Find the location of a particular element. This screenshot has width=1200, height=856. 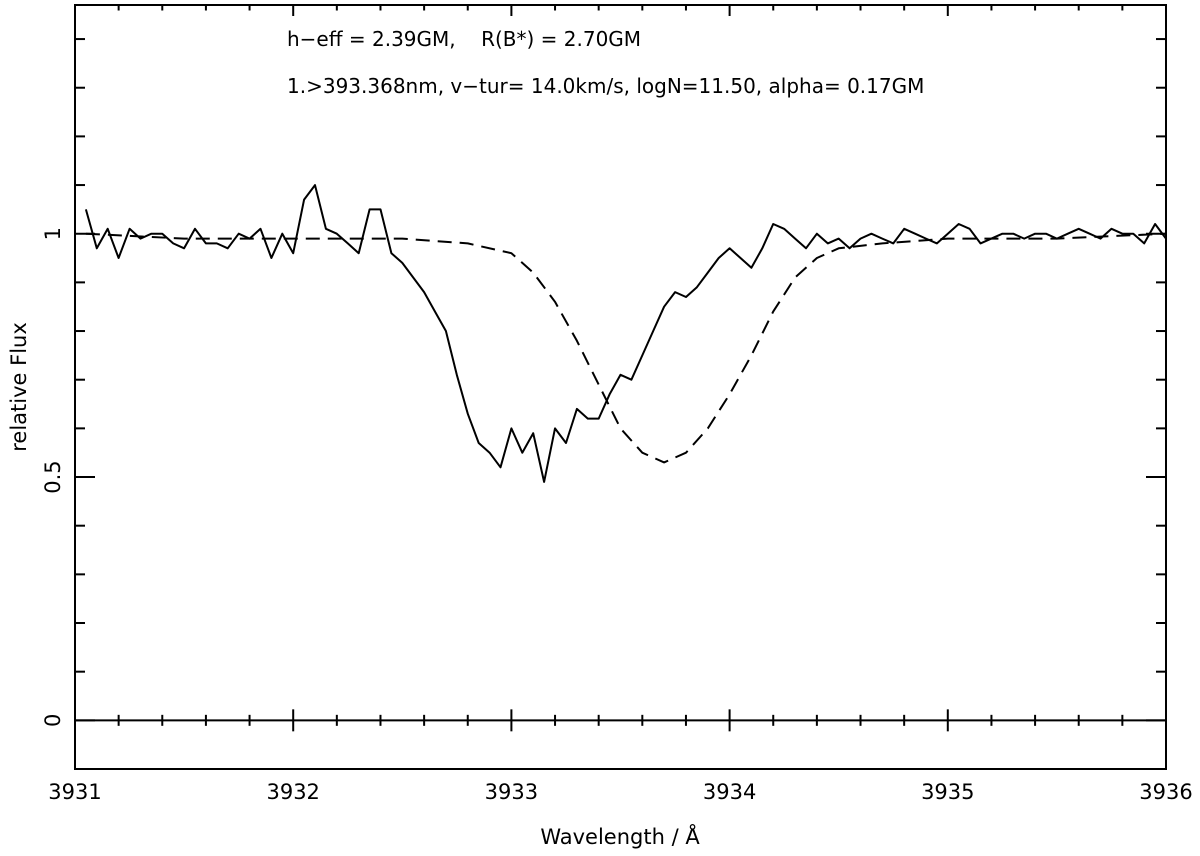

x-tick-label: 3933 is located at coordinates (511, 792).